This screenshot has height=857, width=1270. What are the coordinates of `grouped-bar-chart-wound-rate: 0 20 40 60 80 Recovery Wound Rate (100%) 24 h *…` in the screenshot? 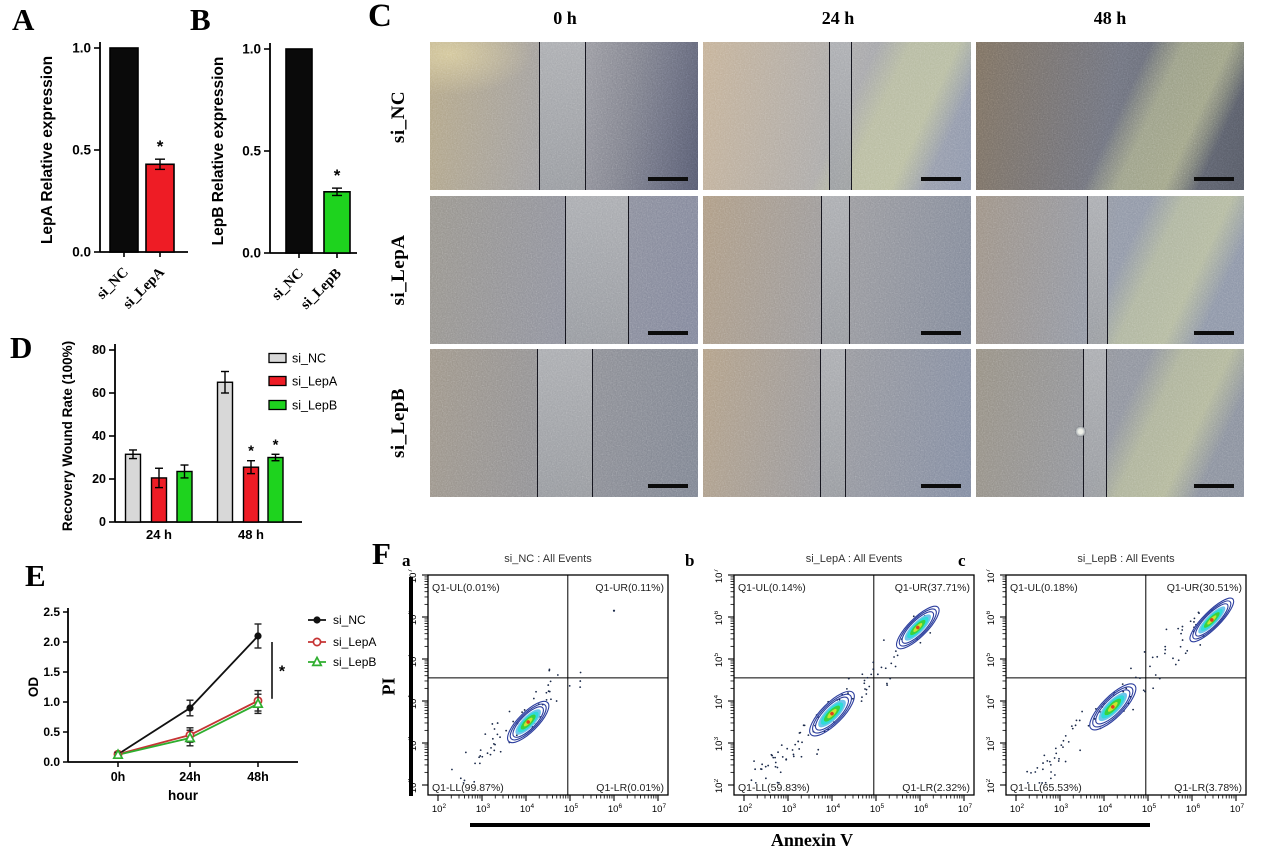 It's located at (199, 441).